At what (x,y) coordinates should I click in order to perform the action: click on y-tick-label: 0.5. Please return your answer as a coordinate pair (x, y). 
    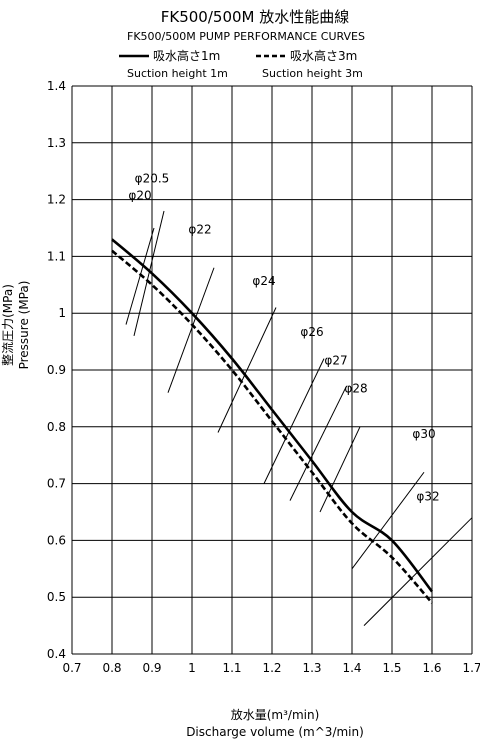
    Looking at the image, I should click on (56, 597).